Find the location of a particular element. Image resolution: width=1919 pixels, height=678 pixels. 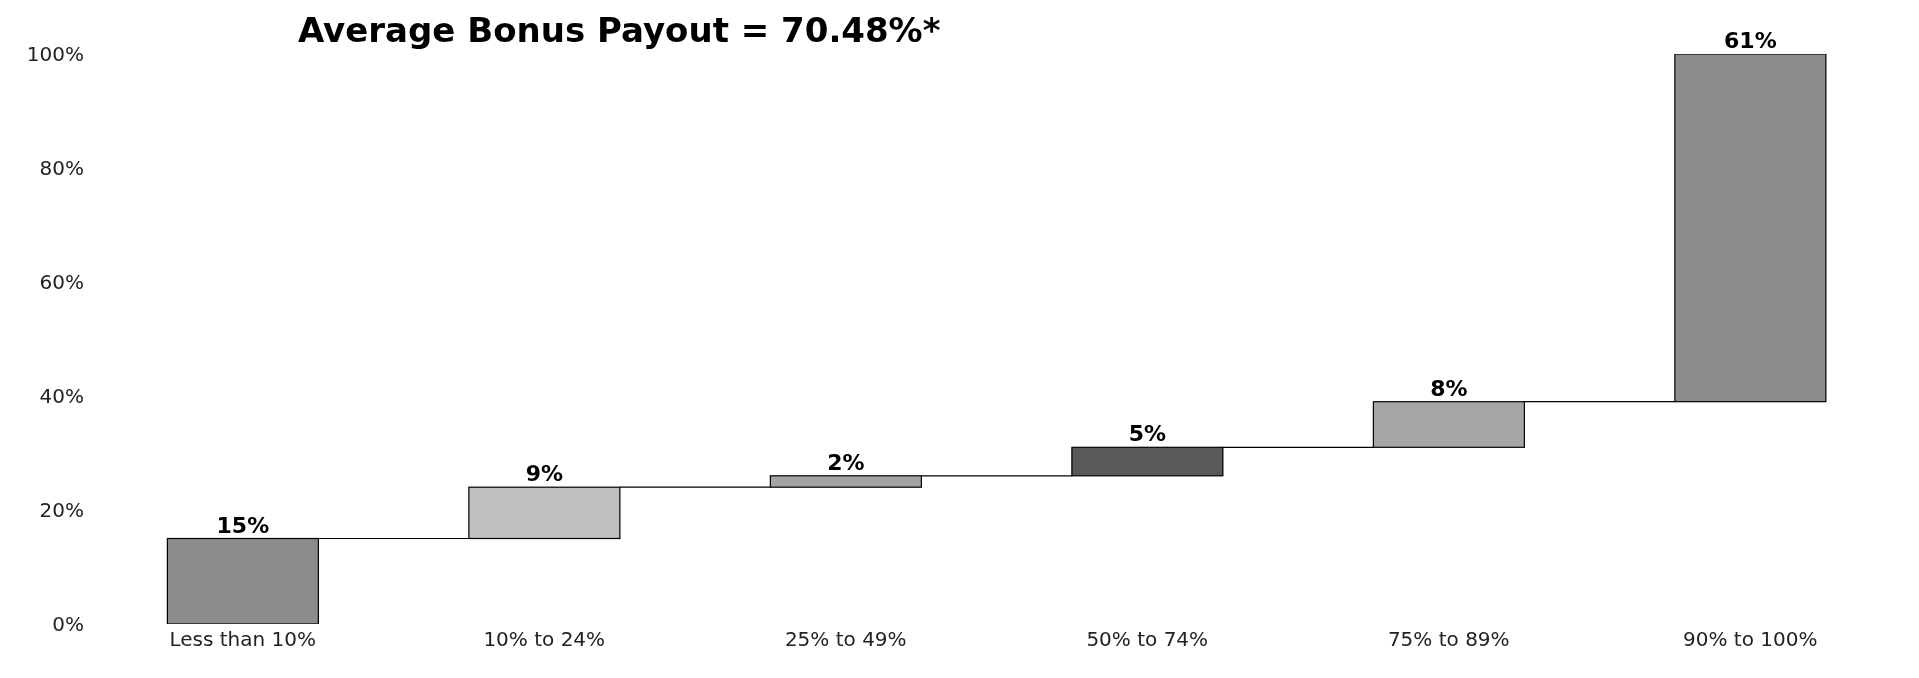

x-tick-label: Less than 10% is located at coordinates (243, 639).